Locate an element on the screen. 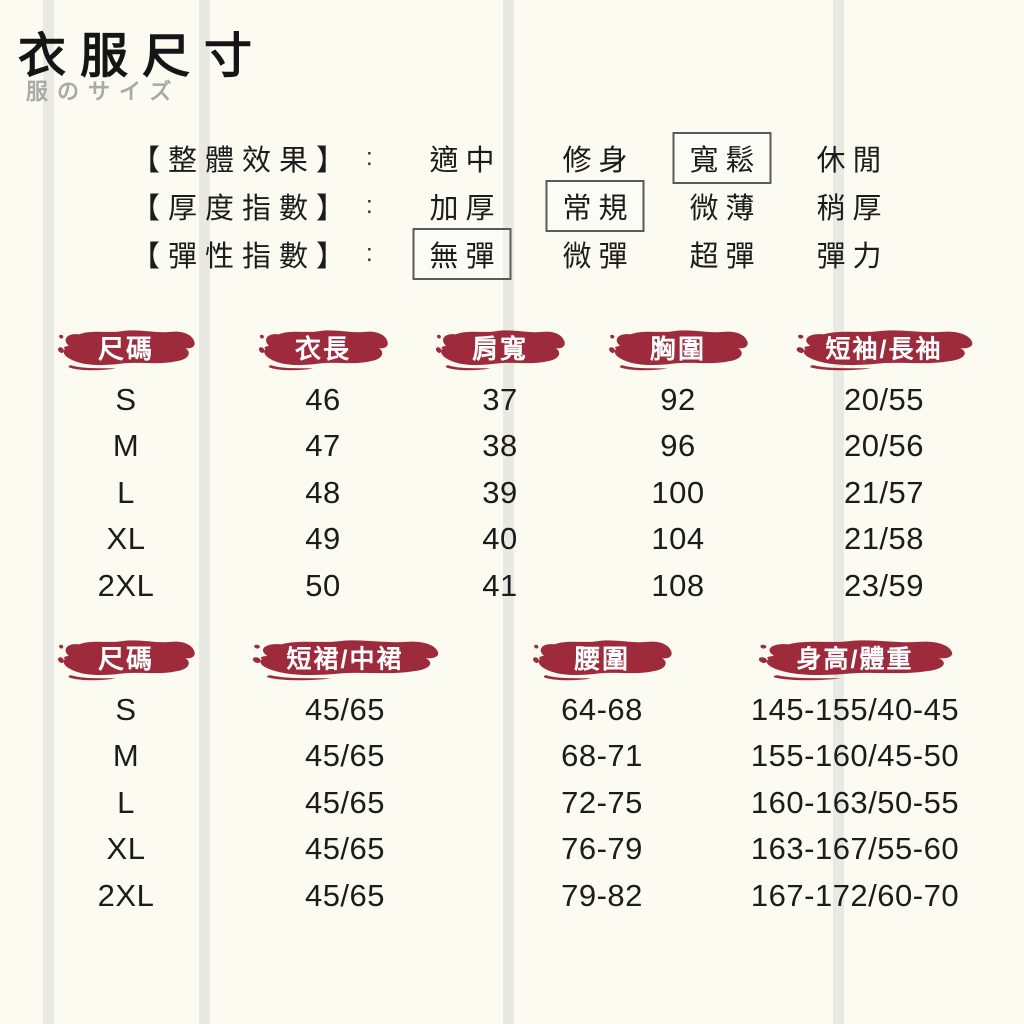 The width and height of the screenshot is (1024, 1024). column-header-skirt-length: 短裙/中裙 is located at coordinates (345, 659).